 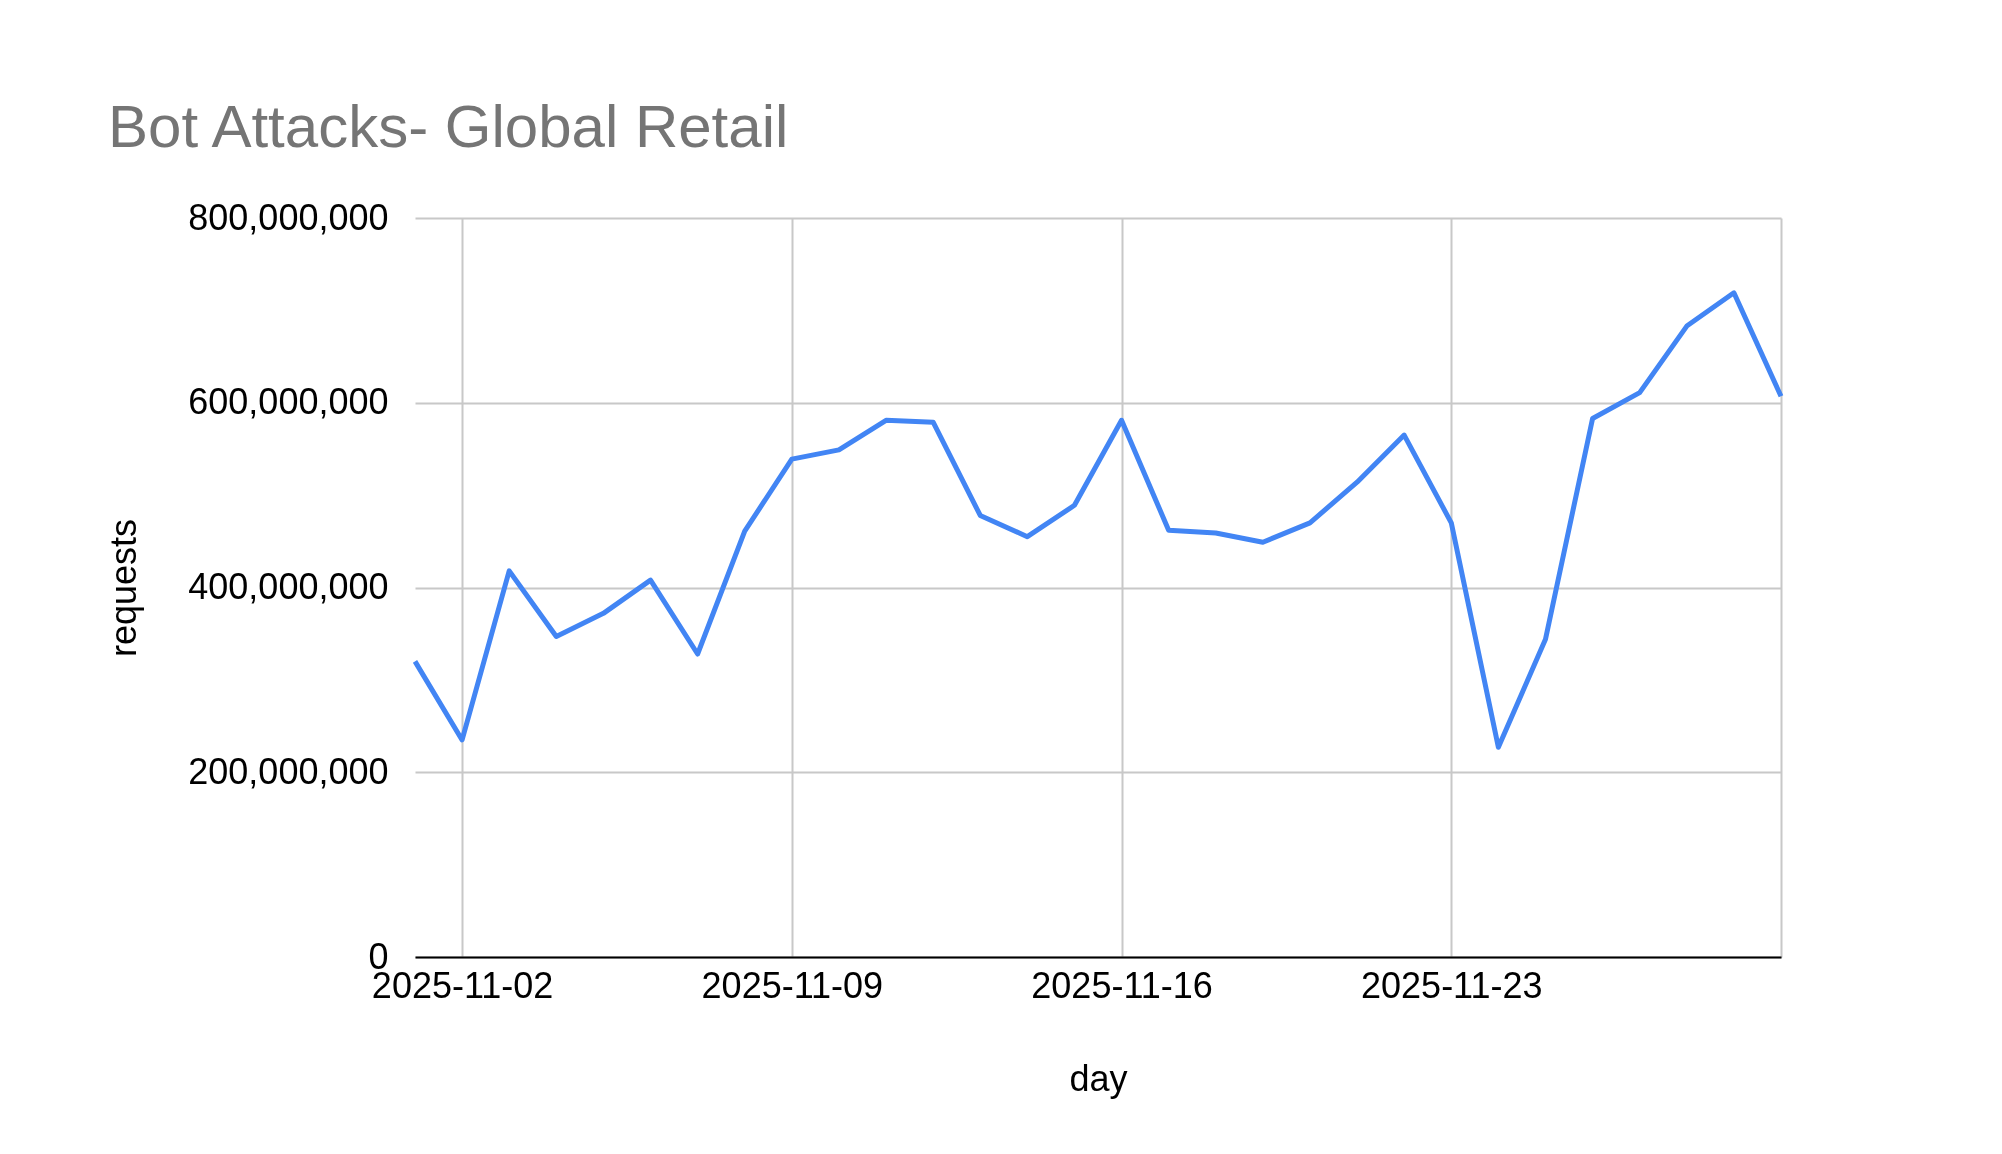 What do you see at coordinates (123, 588) in the screenshot?
I see `y-axis-title: requests` at bounding box center [123, 588].